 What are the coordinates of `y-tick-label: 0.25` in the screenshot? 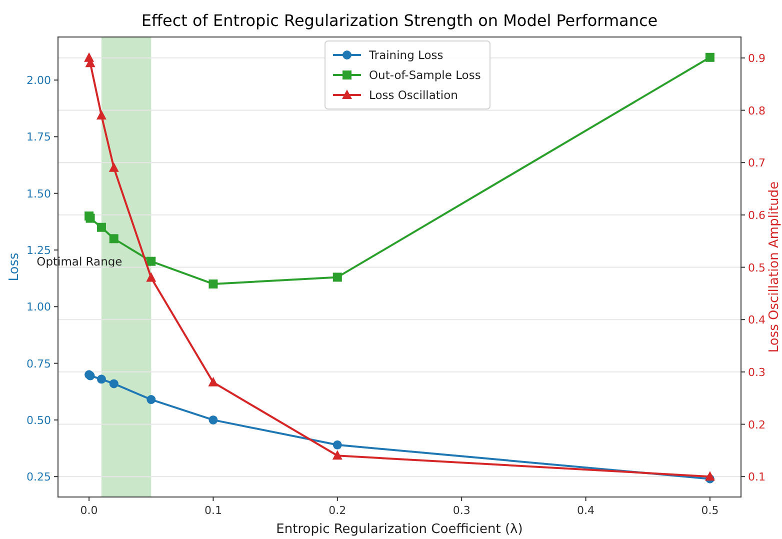 It's located at (38, 477).